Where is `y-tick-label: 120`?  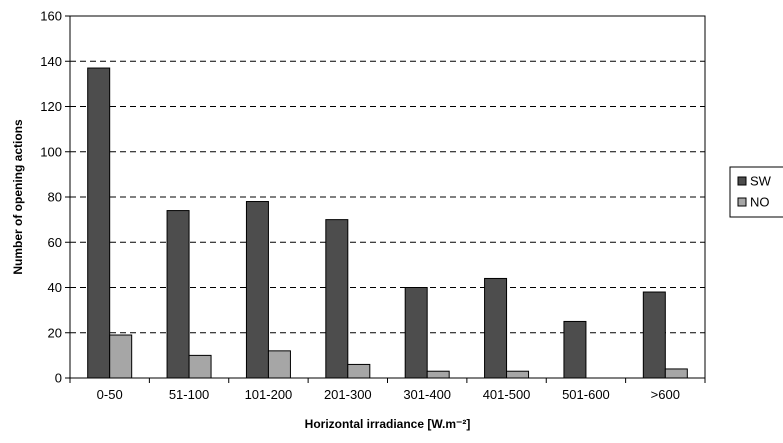 y-tick-label: 120 is located at coordinates (51, 106).